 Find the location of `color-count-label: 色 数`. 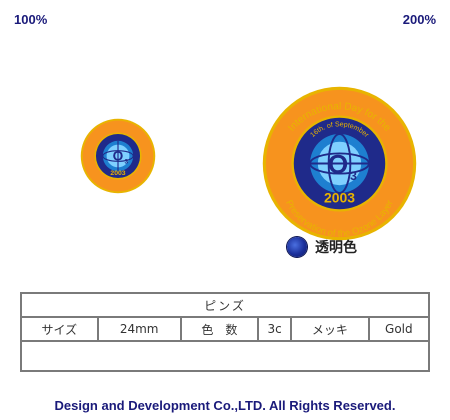

color-count-label: 色 数 is located at coordinates (219, 329).